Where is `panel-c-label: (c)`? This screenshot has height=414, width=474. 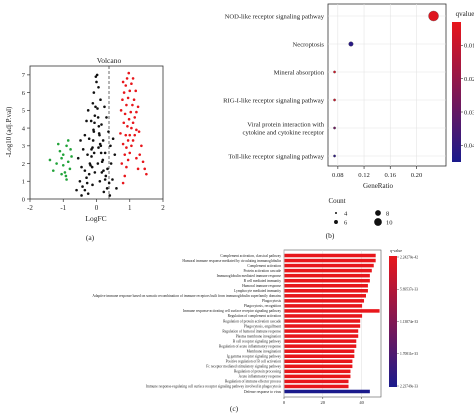 panel-c-label: (c) is located at coordinates (234, 408).